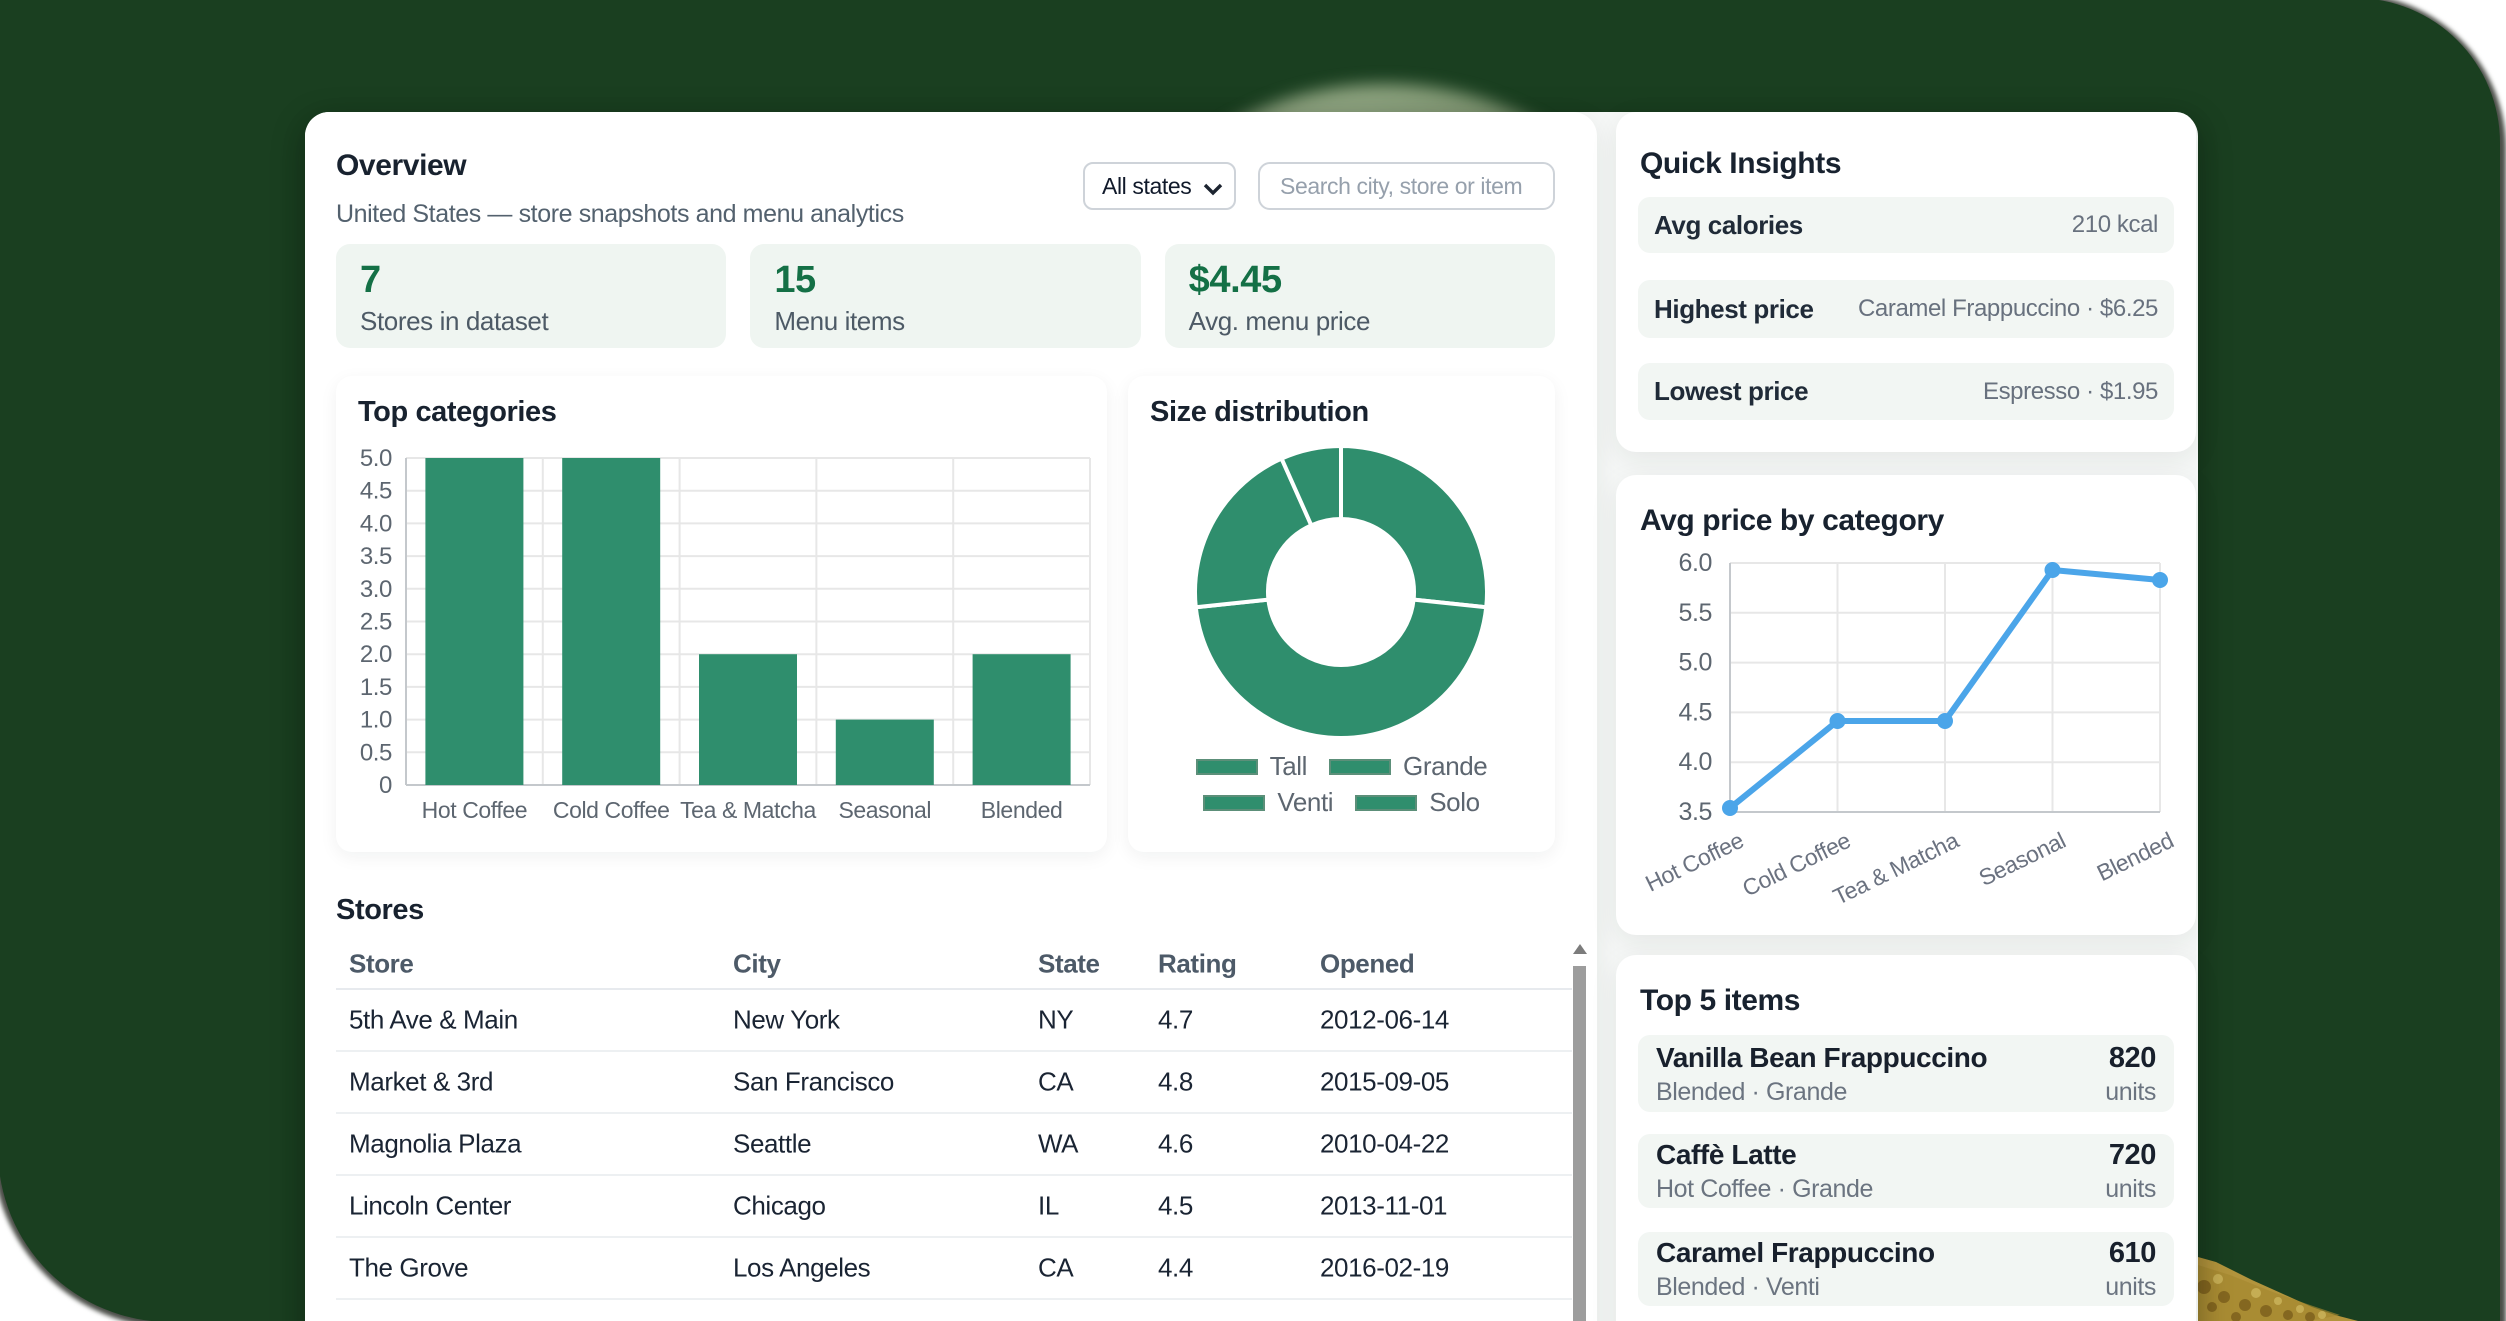 The width and height of the screenshot is (2506, 1321). What do you see at coordinates (1695, 613) in the screenshot?
I see `svg-text: 5.5` at bounding box center [1695, 613].